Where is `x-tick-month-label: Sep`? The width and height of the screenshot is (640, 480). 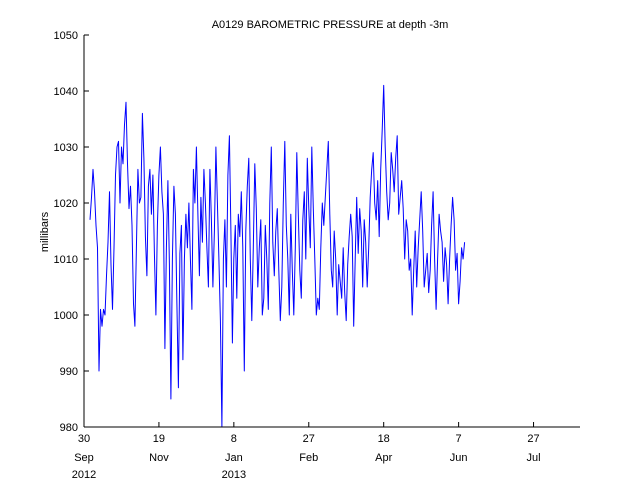 x-tick-month-label: Sep is located at coordinates (84, 458).